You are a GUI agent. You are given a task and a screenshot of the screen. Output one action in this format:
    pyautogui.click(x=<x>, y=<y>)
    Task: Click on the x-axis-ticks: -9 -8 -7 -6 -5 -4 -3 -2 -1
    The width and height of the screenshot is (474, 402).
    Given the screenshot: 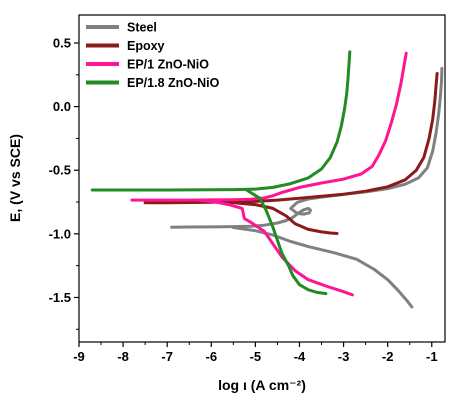 What is the action you would take?
    pyautogui.click(x=255, y=353)
    